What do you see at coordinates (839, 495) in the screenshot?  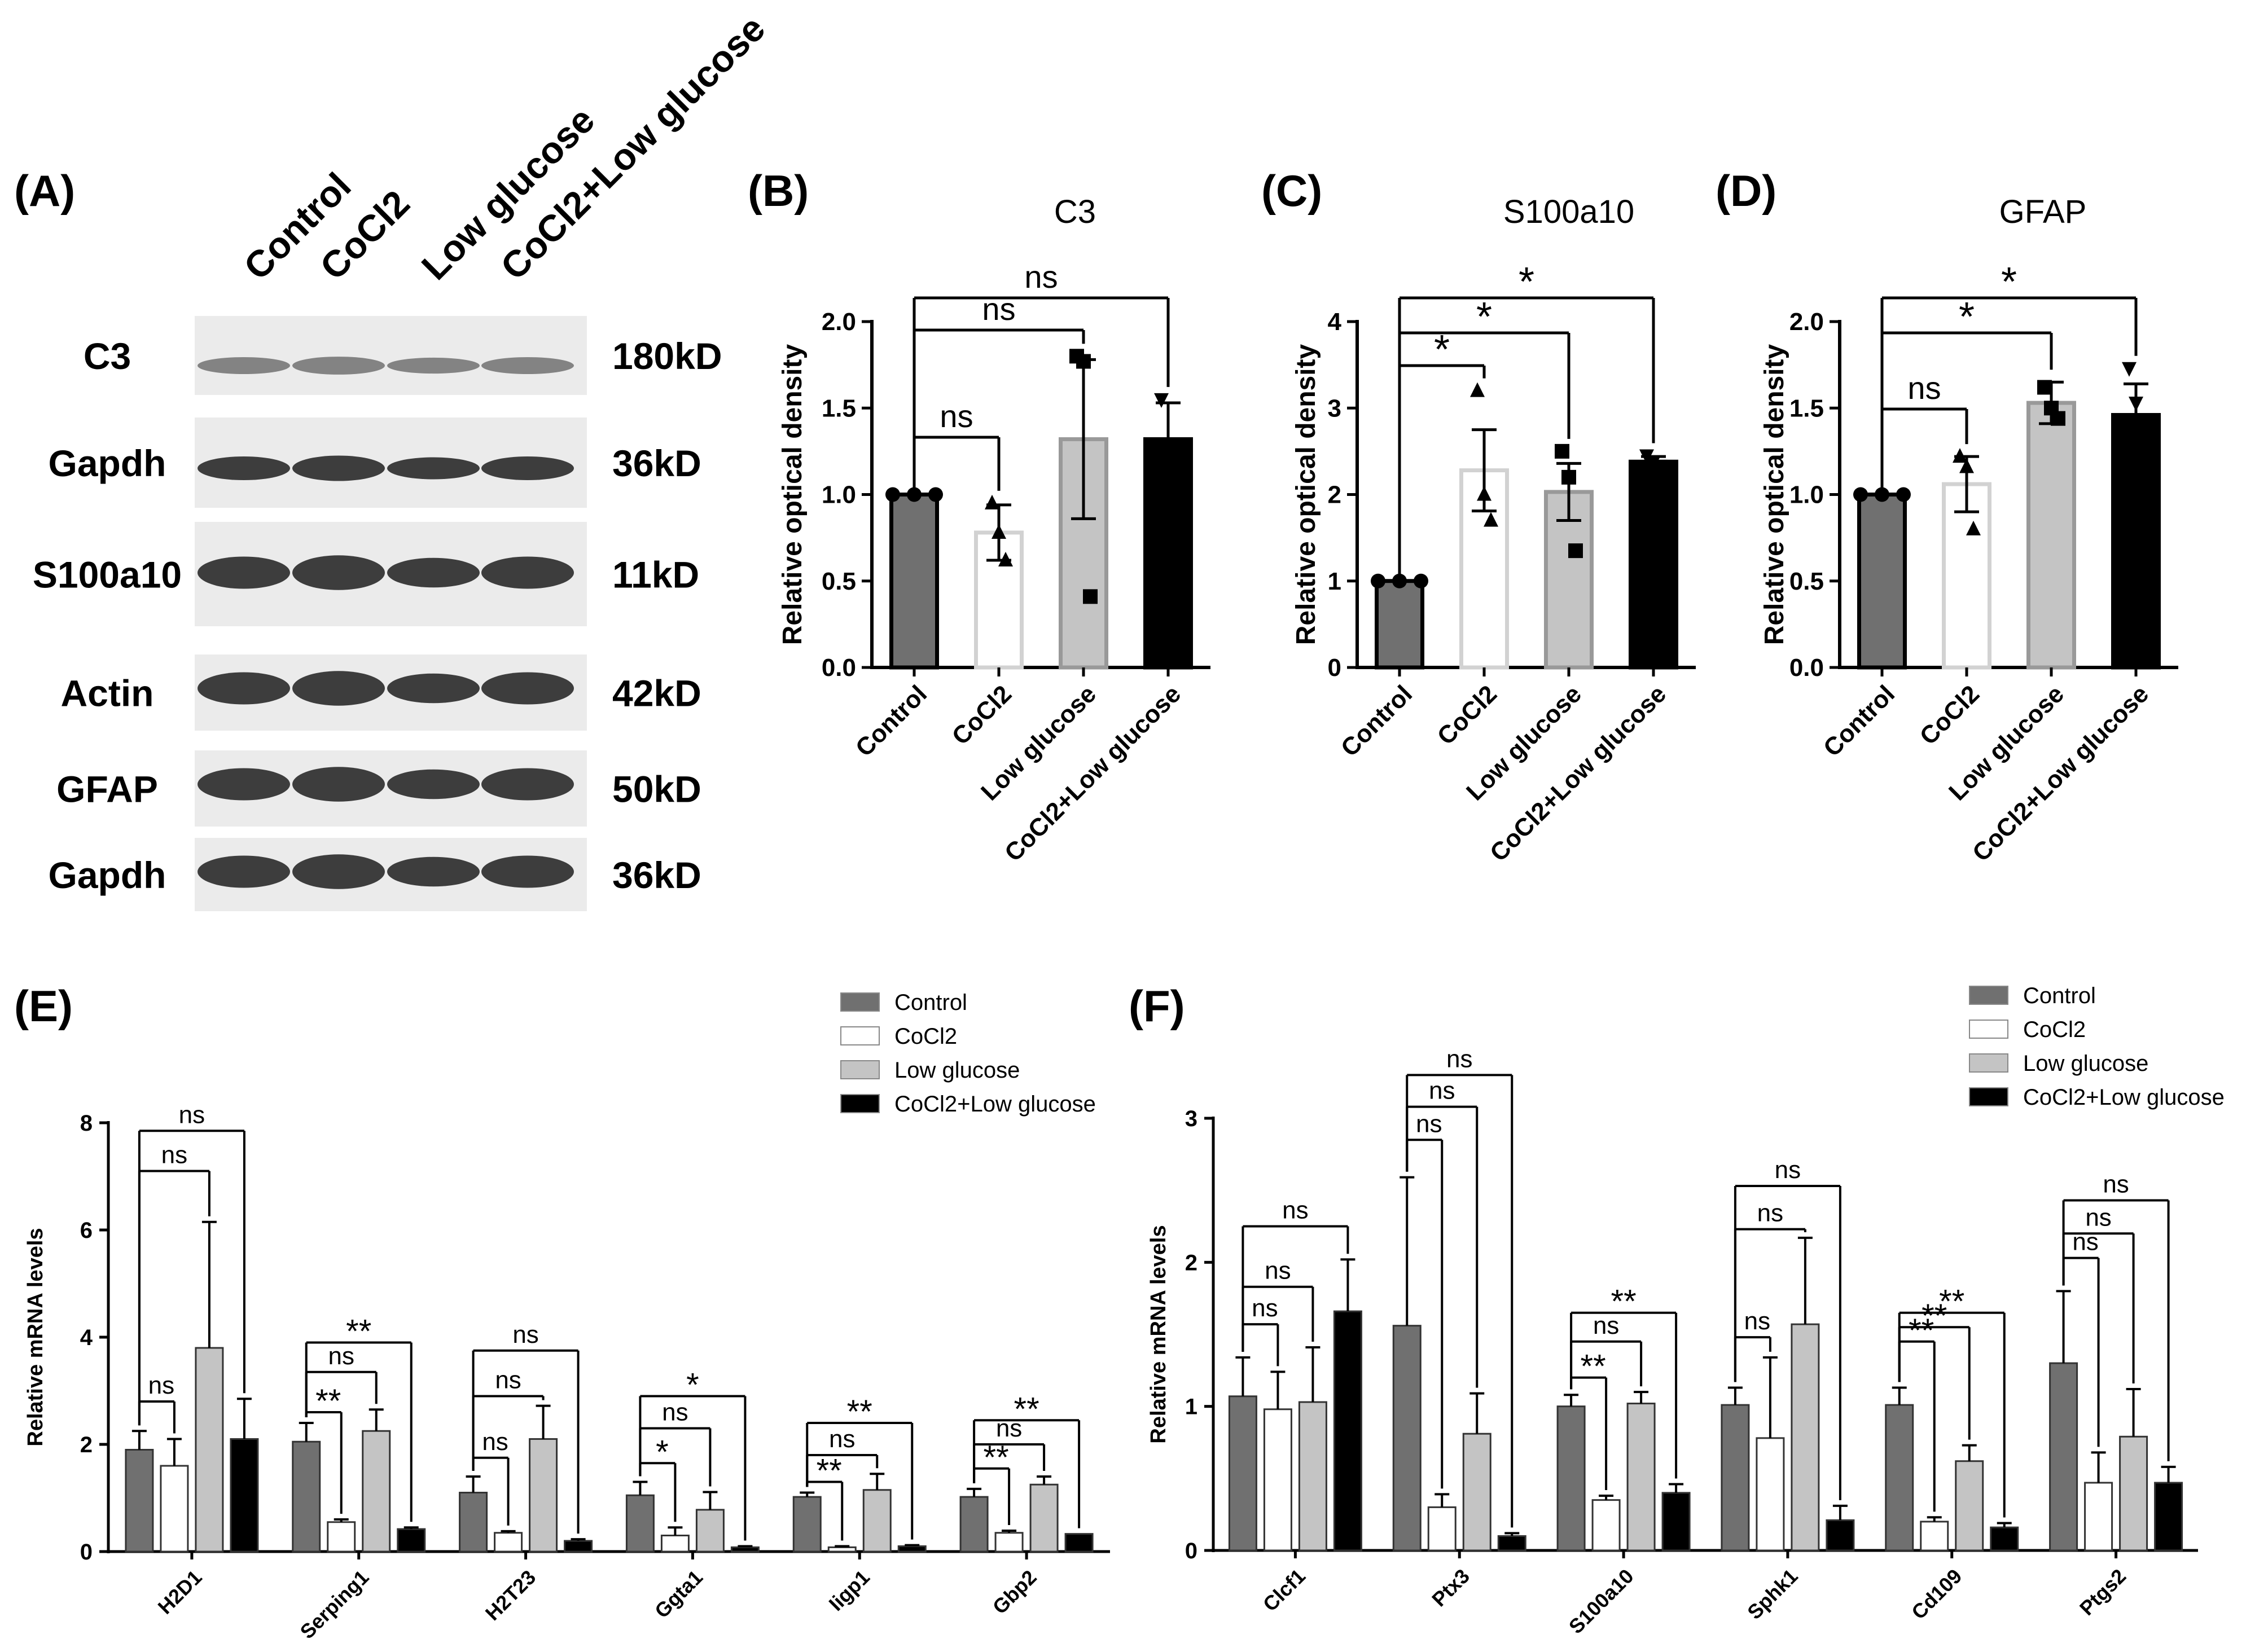 I see `y-tick-label: 1.0` at bounding box center [839, 495].